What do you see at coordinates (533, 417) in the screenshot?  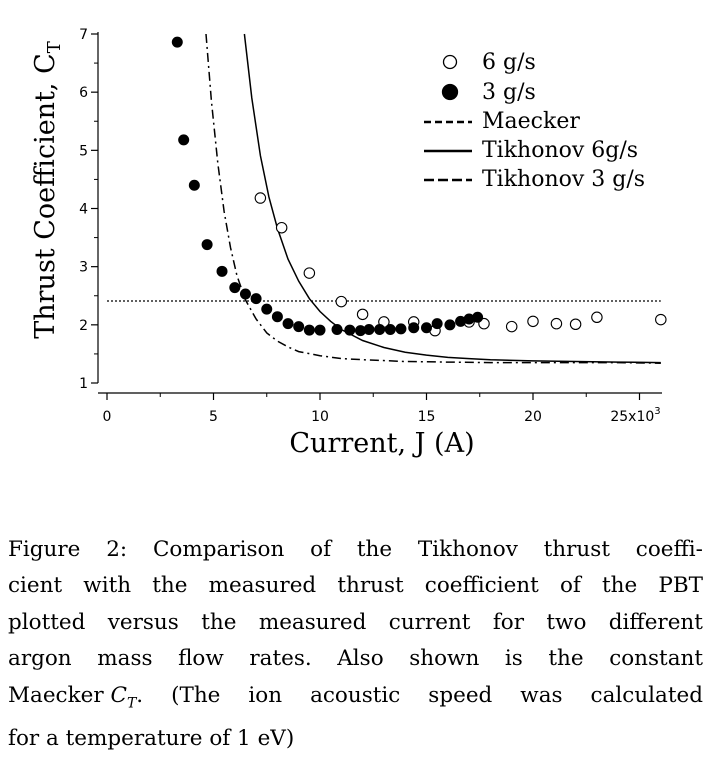 I see `x-tick-label: 20` at bounding box center [533, 417].